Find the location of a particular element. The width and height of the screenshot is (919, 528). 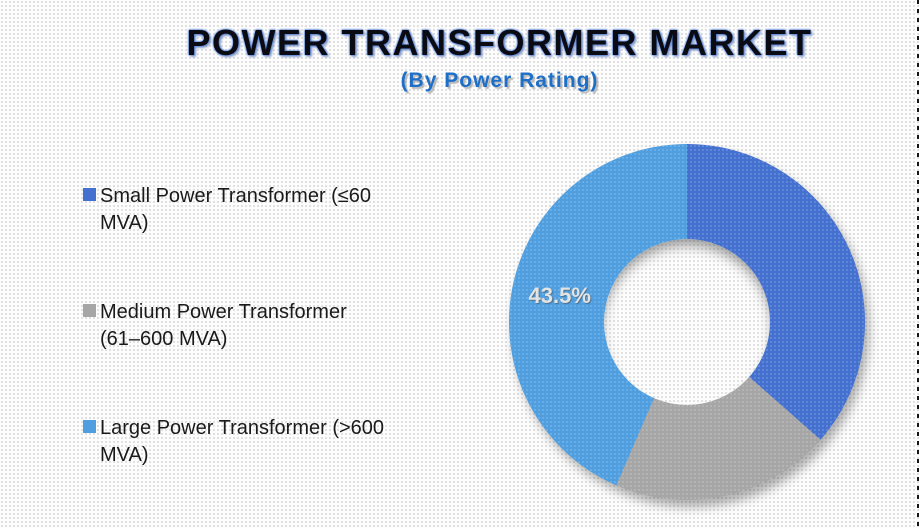

legend-label-small-line1: Small Power Transformer (≤60 is located at coordinates (236, 196).